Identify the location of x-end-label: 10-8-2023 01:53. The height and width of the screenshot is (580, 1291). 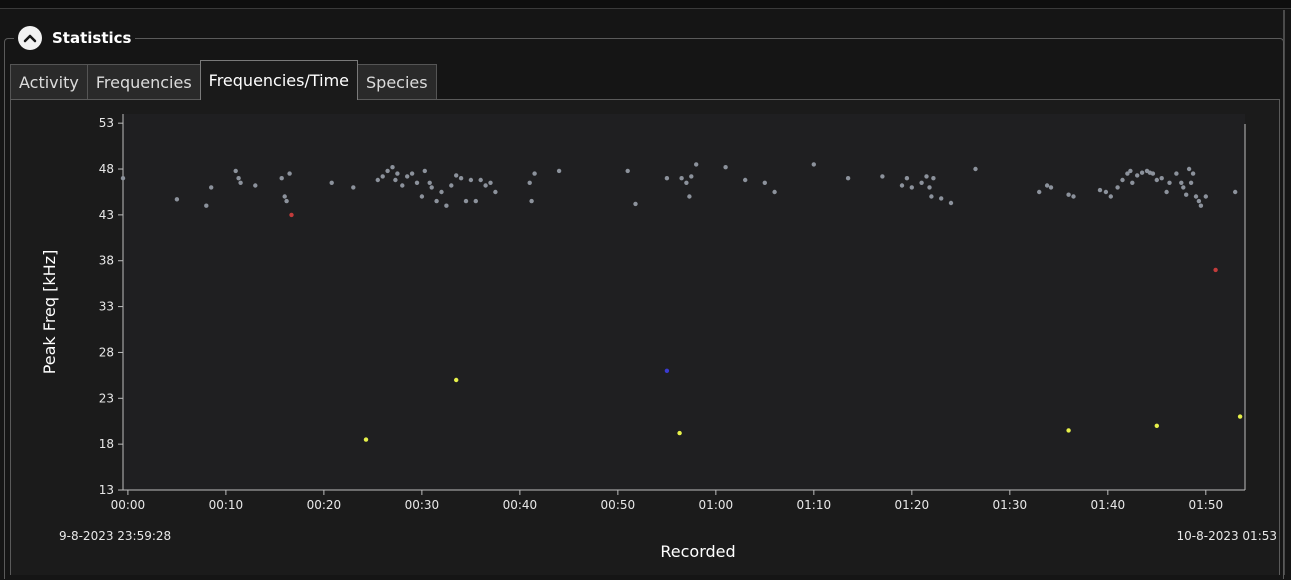
(1227, 536).